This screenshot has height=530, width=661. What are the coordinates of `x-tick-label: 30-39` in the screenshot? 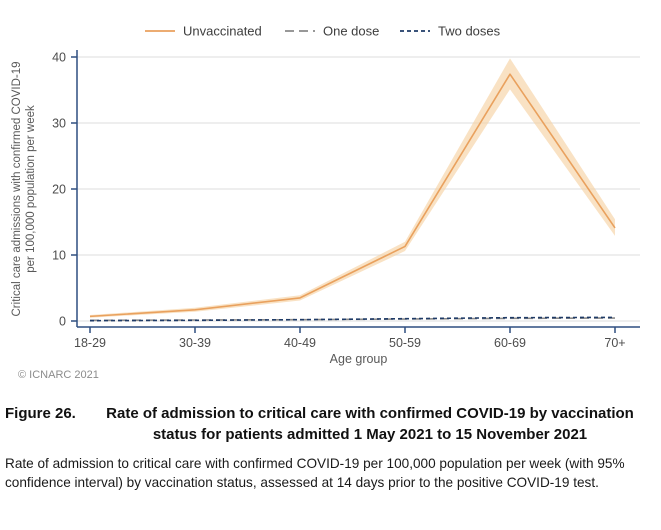 It's located at (195, 343).